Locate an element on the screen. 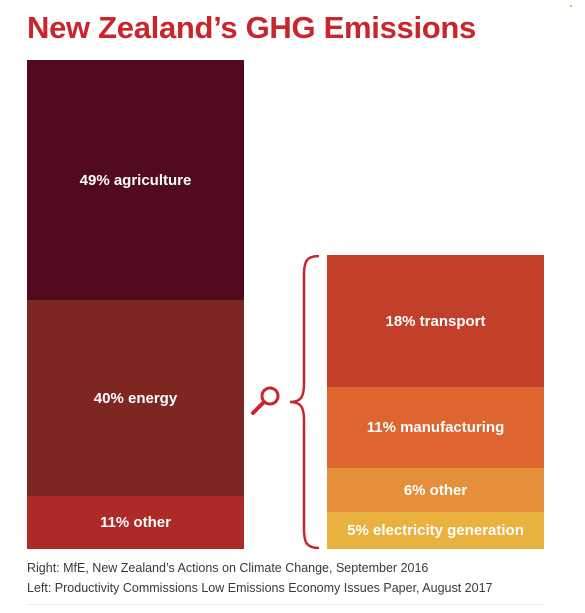 This screenshot has height=613, width=585. bar-manufacturing: 11% manufacturing is located at coordinates (435, 427).